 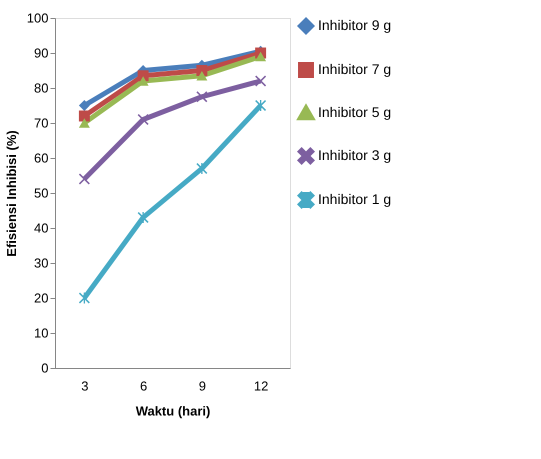 I want to click on legend-label: Inhibitor 5 g, so click(x=355, y=112).